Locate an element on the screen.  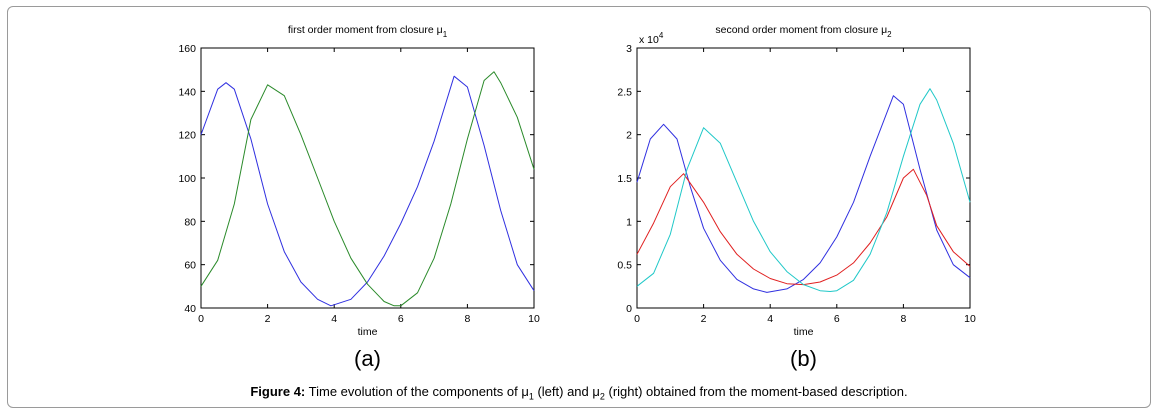
chart-title: second order moment from closure μ2 is located at coordinates (803, 31).